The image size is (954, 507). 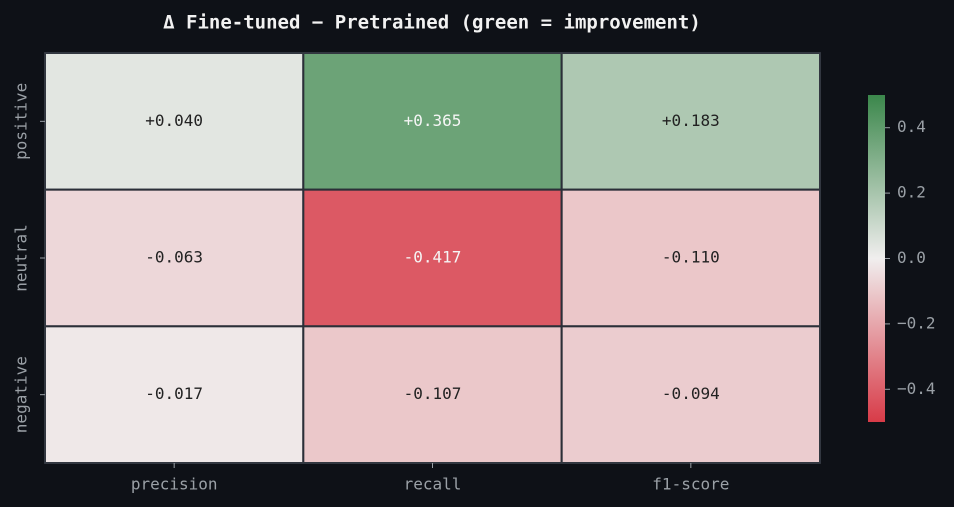 What do you see at coordinates (911, 257) in the screenshot?
I see `colorbar-tick-label: 0.0` at bounding box center [911, 257].